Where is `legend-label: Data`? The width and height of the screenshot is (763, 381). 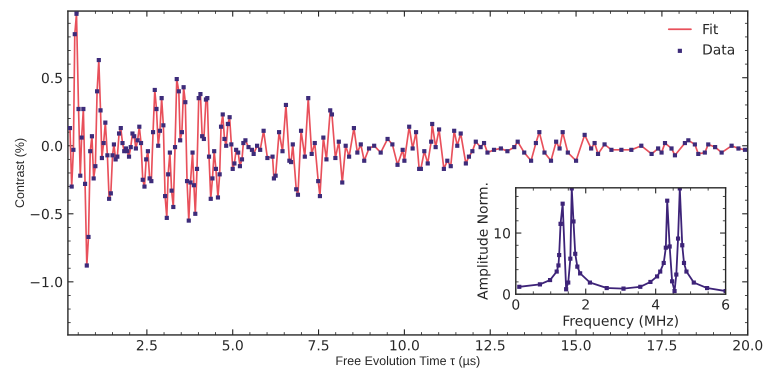 legend-label: Data is located at coordinates (718, 49).